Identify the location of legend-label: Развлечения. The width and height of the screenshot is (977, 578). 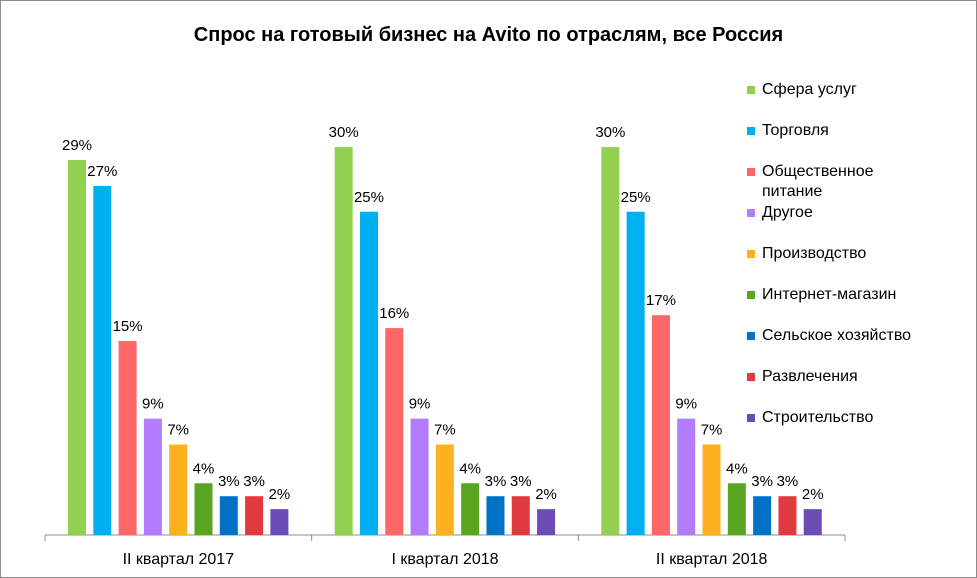
(810, 376).